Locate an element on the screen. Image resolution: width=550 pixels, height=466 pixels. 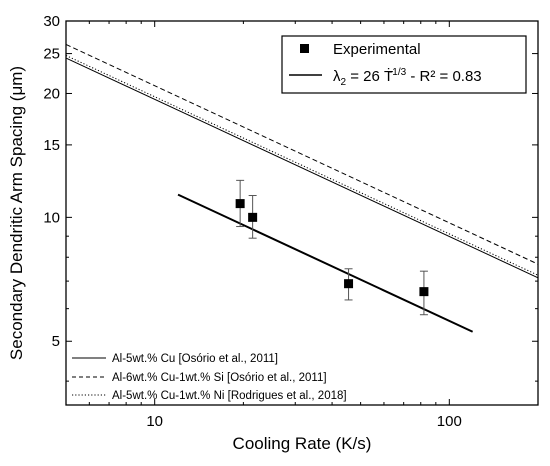
legend-label-experimental: Experimental is located at coordinates (377, 49).